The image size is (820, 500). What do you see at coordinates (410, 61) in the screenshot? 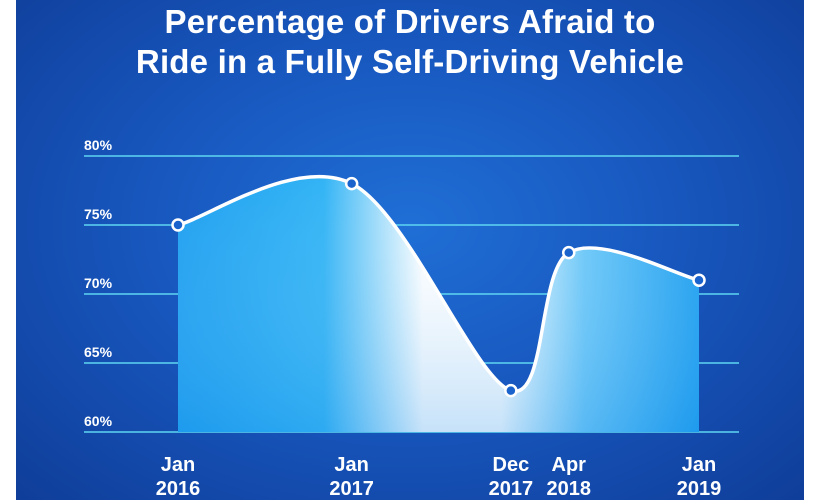
I see `chart-title-line-2: Ride in a Fully Self-Driving Vehicle` at bounding box center [410, 61].